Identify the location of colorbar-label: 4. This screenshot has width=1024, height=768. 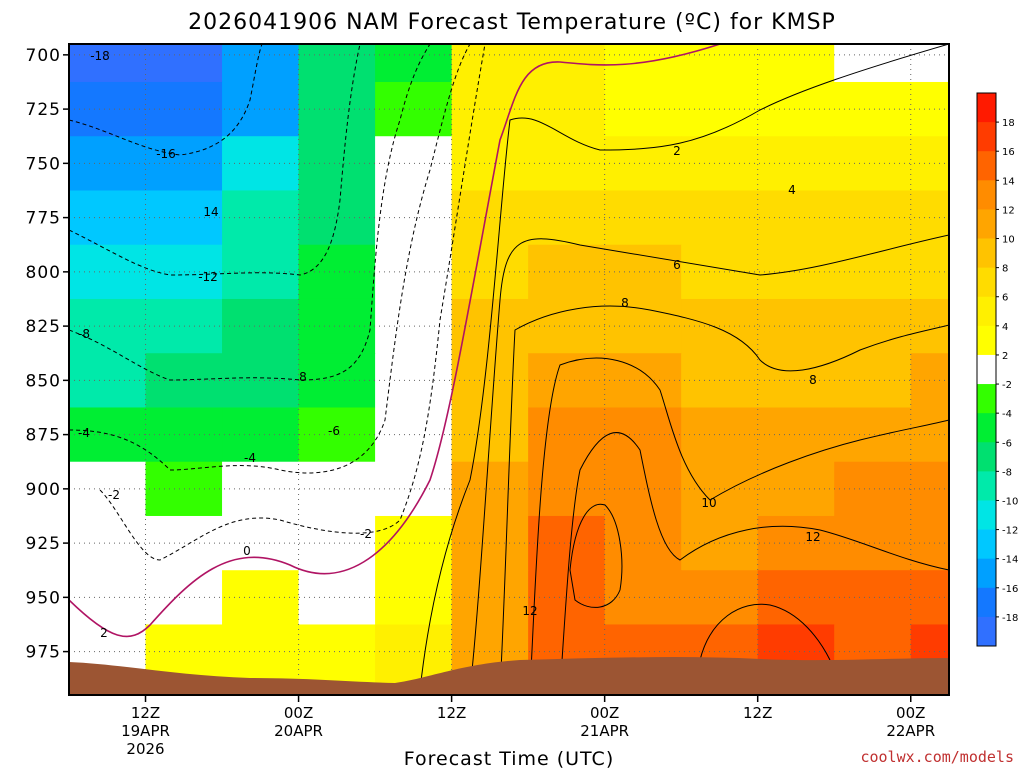
(1005, 327).